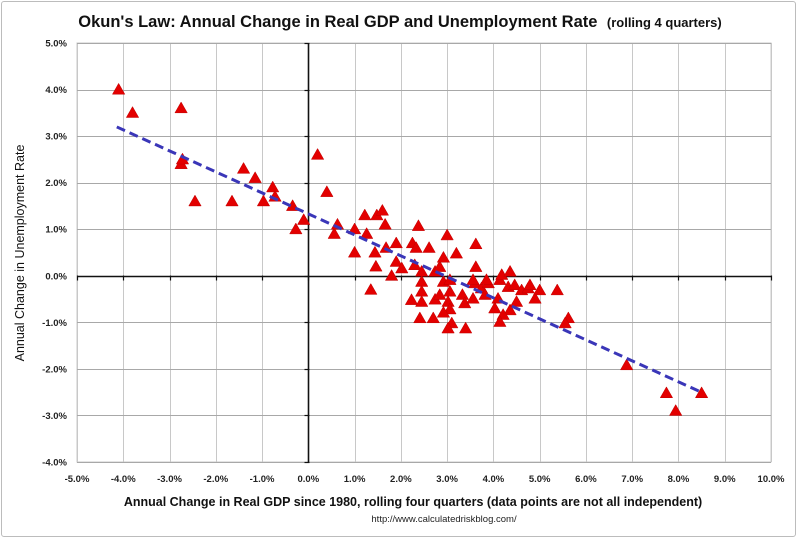 The height and width of the screenshot is (540, 799). Describe the element at coordinates (54, 416) in the screenshot. I see `y-tick-label: -3.0%` at that location.